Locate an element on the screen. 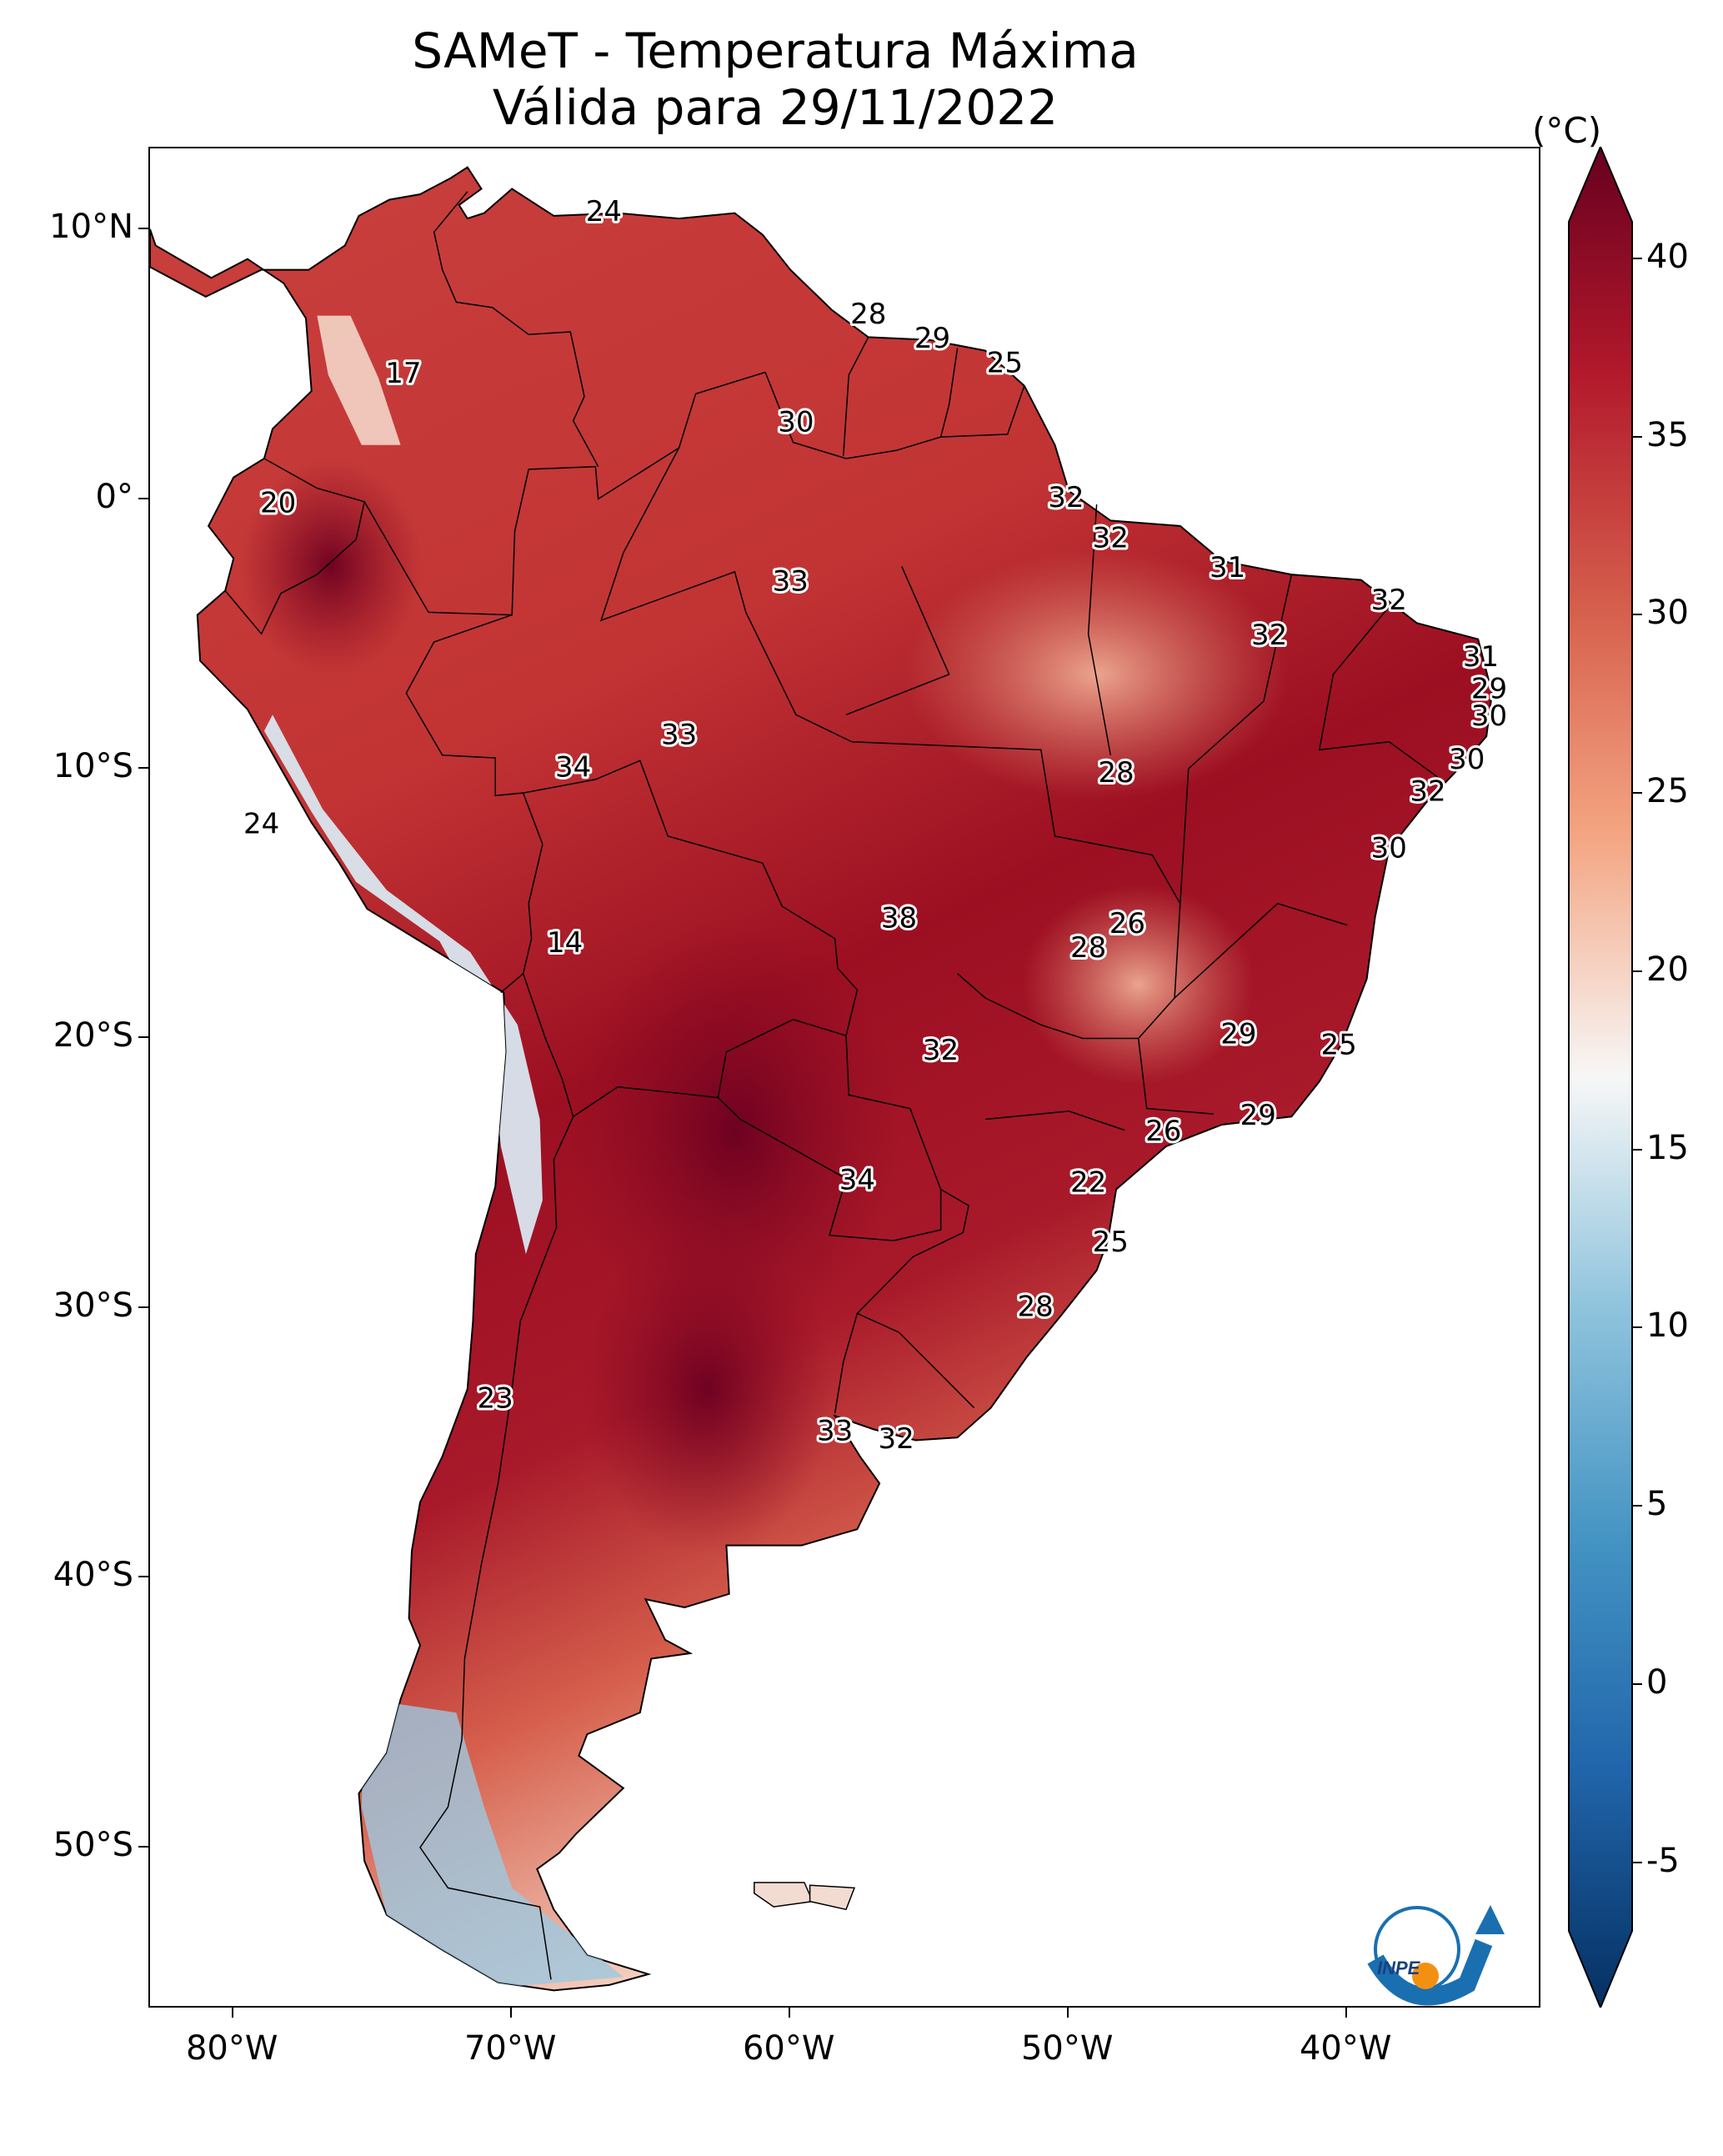 The image size is (1723, 2156). station-temperature-label: 14 is located at coordinates (565, 943).